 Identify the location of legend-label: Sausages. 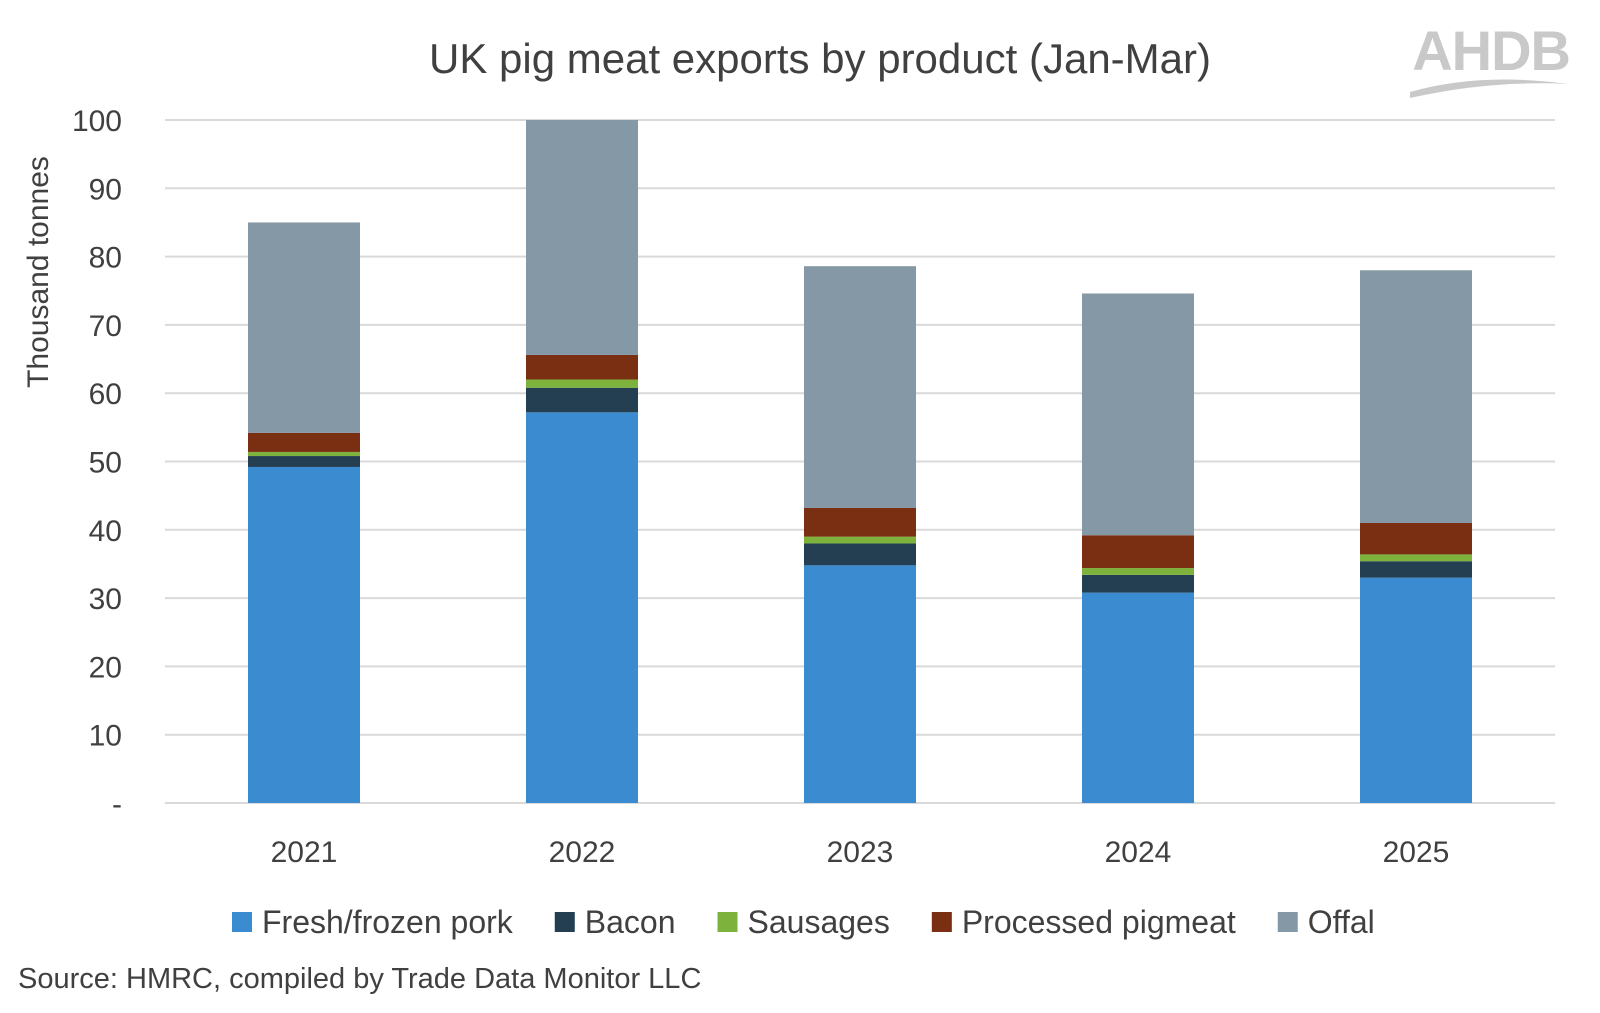
(819, 922).